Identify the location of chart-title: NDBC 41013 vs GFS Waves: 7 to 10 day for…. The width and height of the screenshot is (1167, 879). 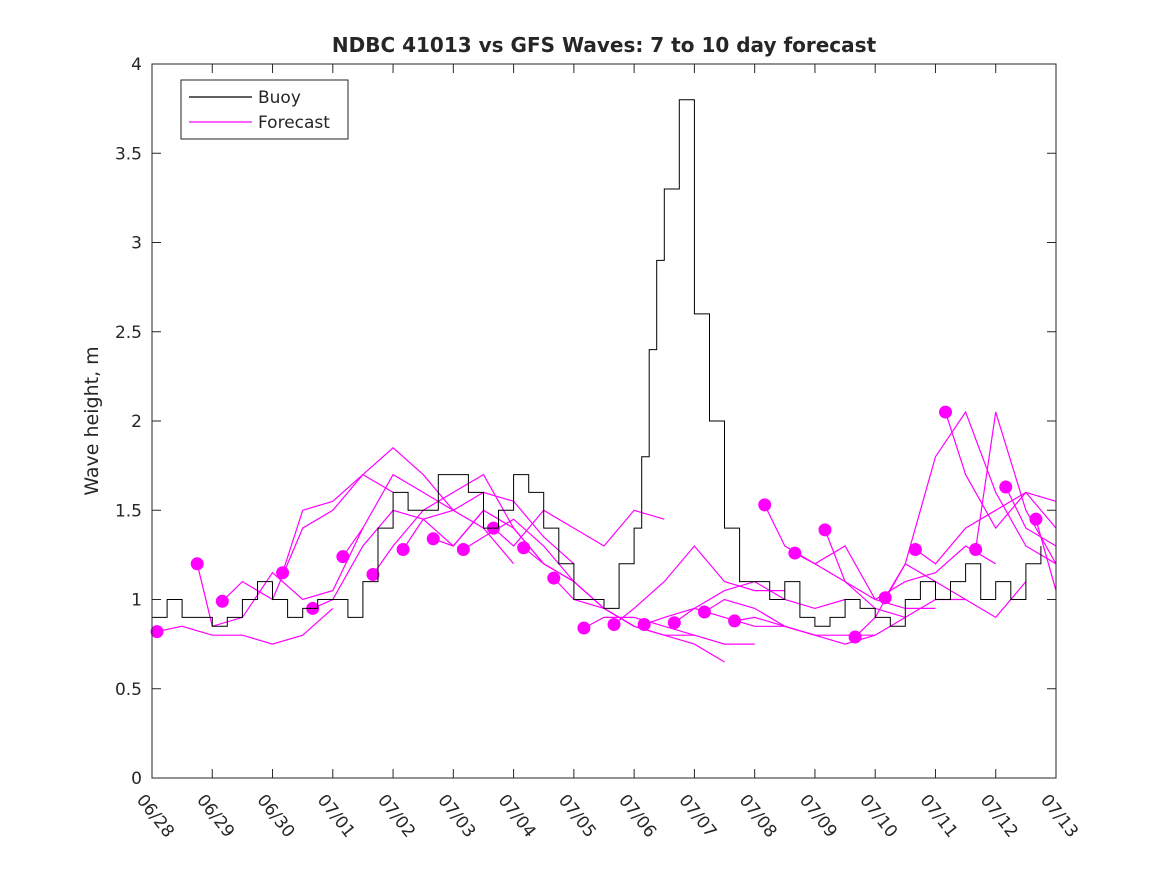
(604, 45).